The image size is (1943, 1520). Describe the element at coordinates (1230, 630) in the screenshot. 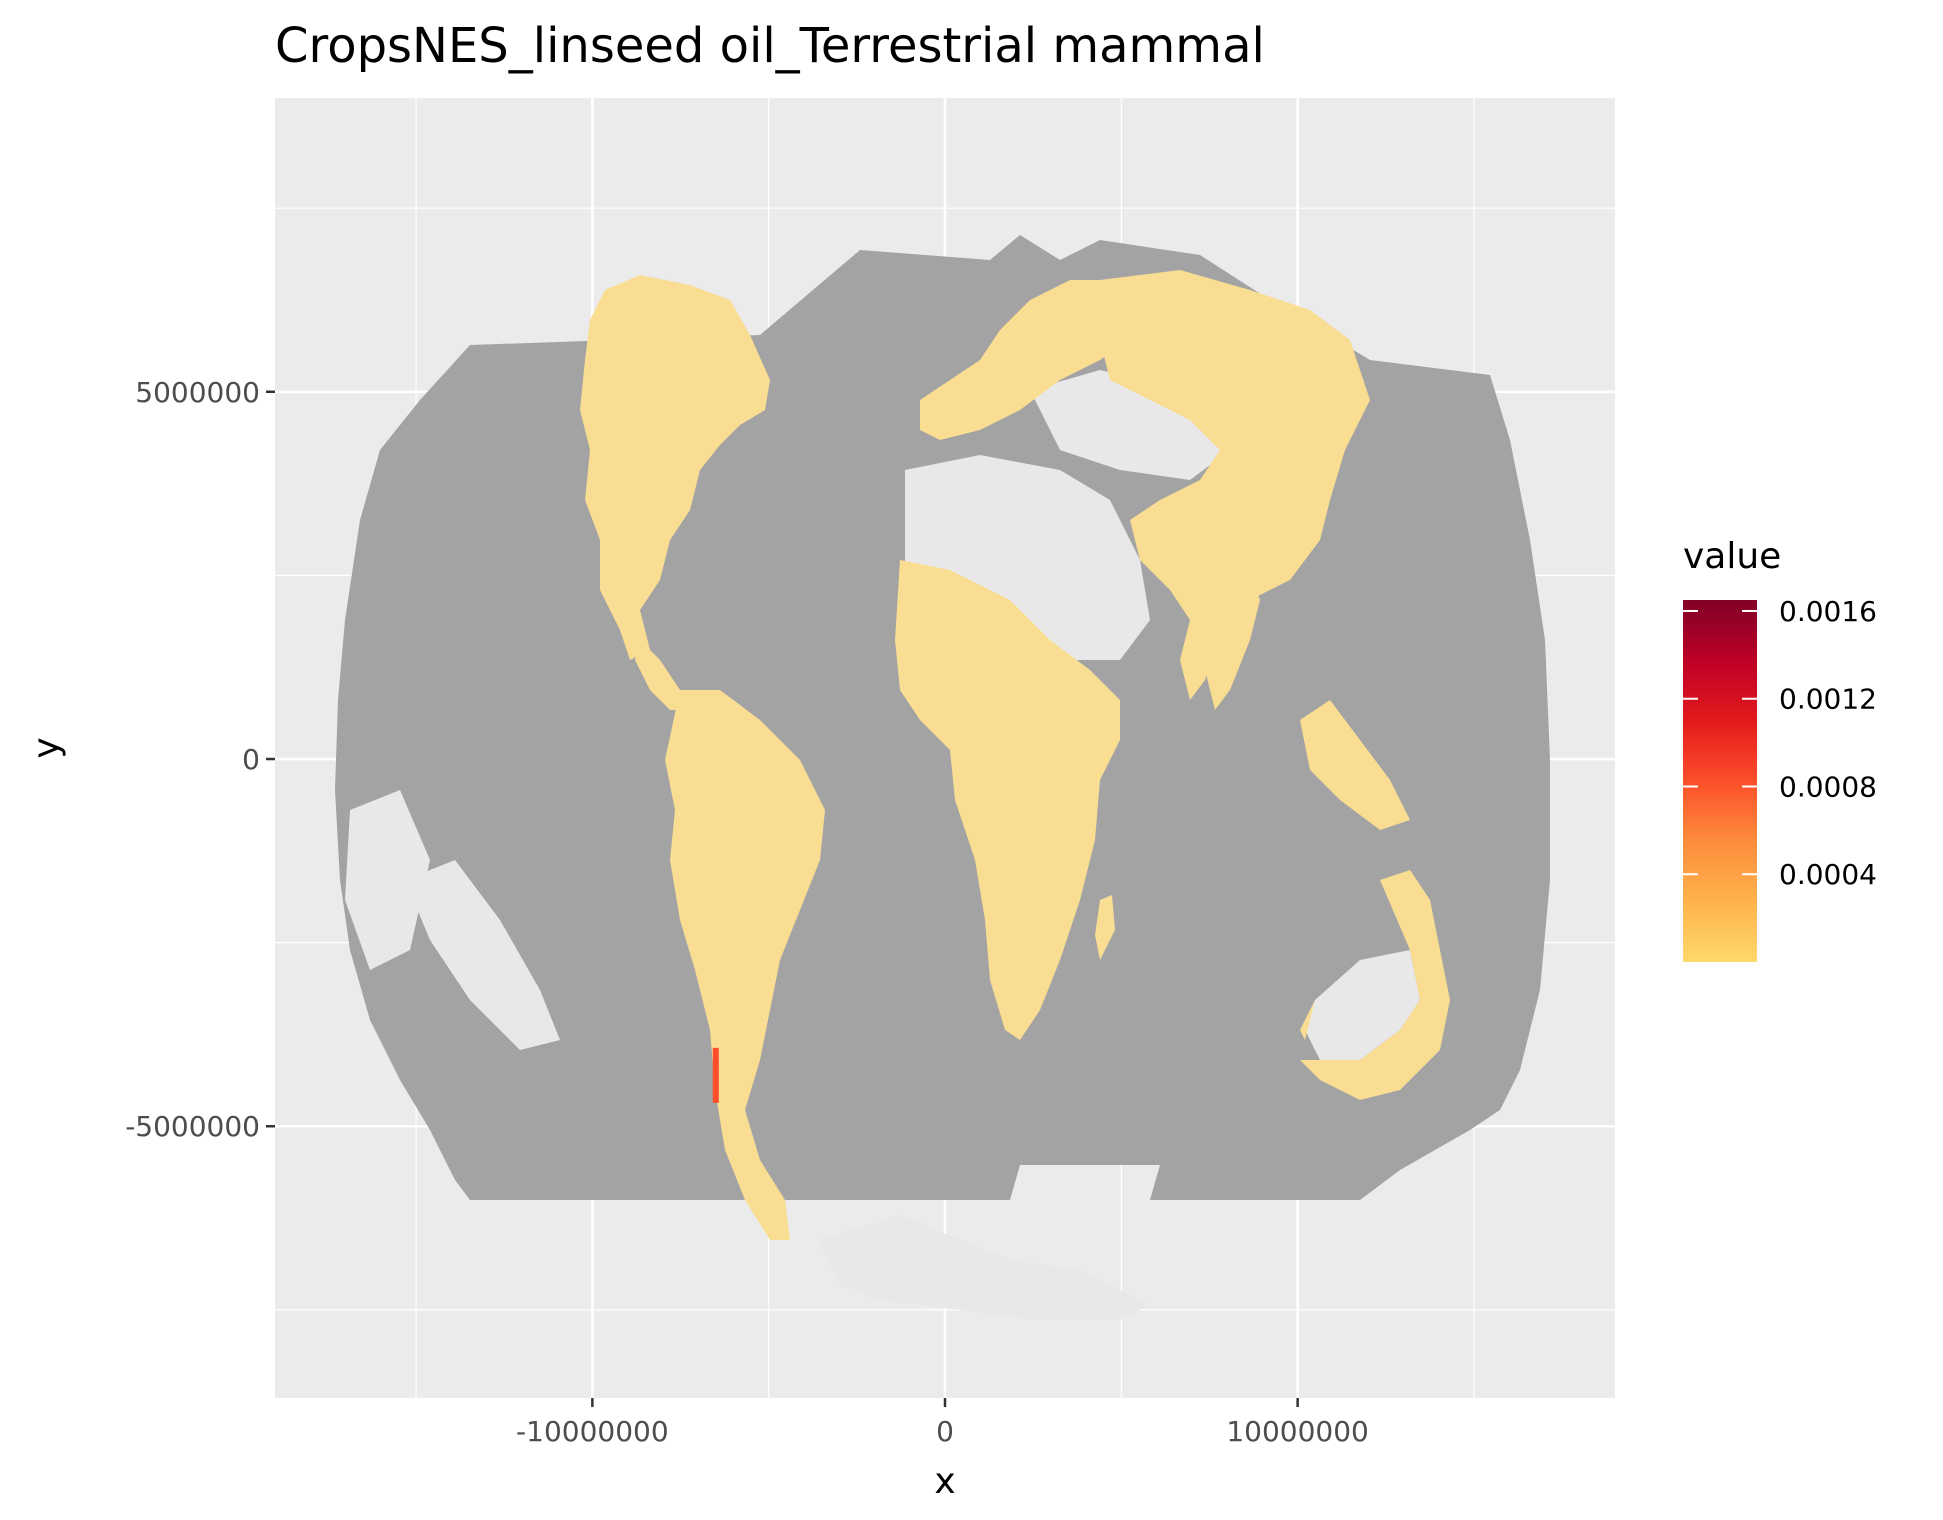

I see `land-india` at that location.